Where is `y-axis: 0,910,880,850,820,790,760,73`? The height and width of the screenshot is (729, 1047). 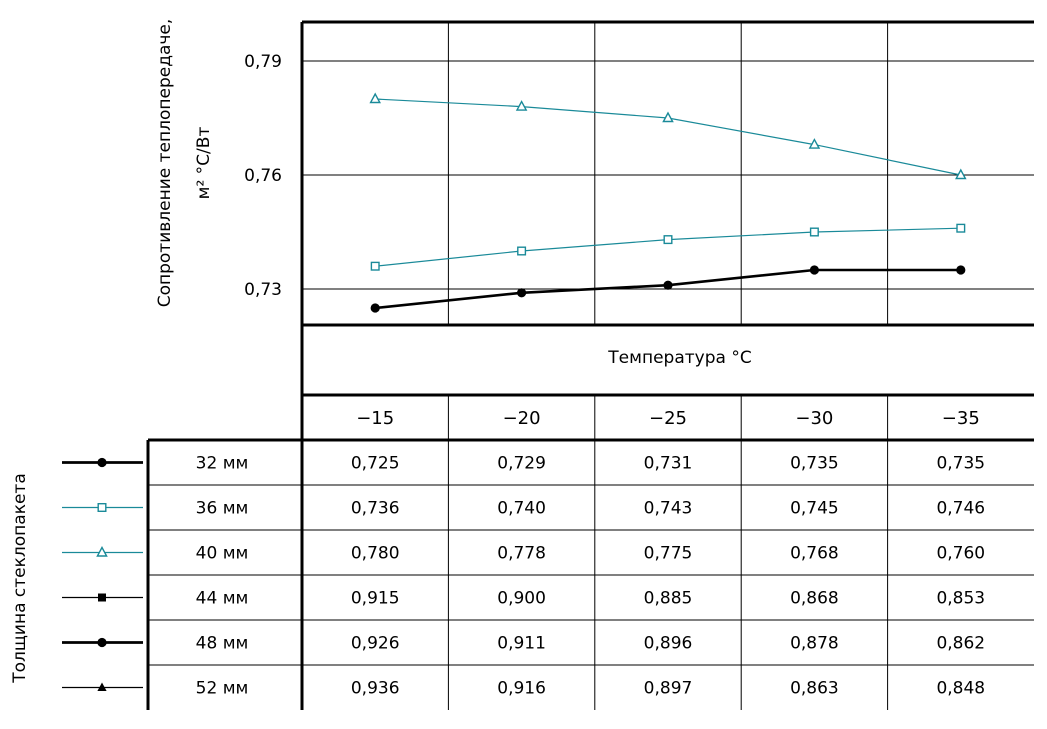
y-axis: 0,910,880,850,820,790,760,73 is located at coordinates (263, 176).